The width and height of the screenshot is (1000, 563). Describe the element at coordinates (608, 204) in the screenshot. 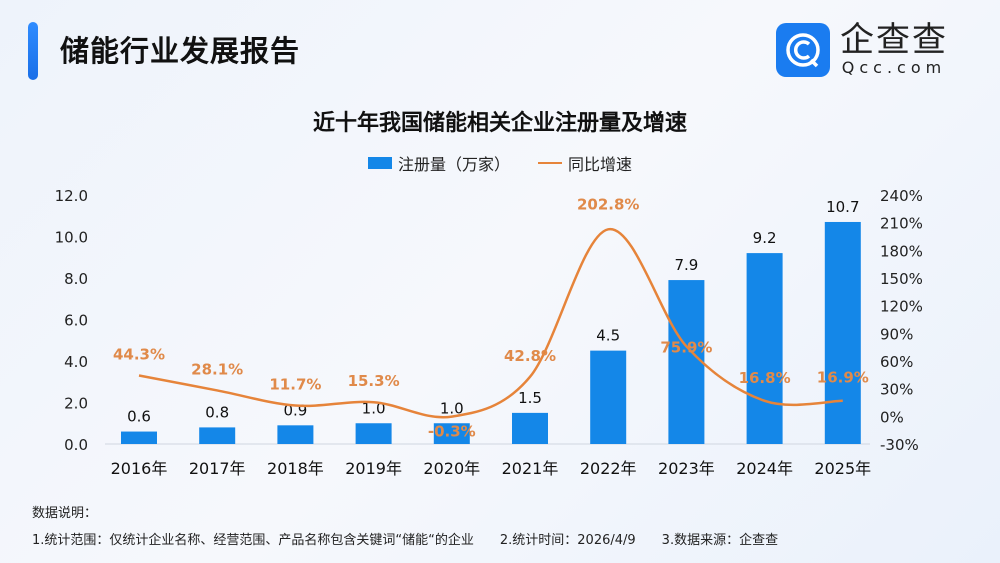

I see `growth-label: 202.8%` at that location.